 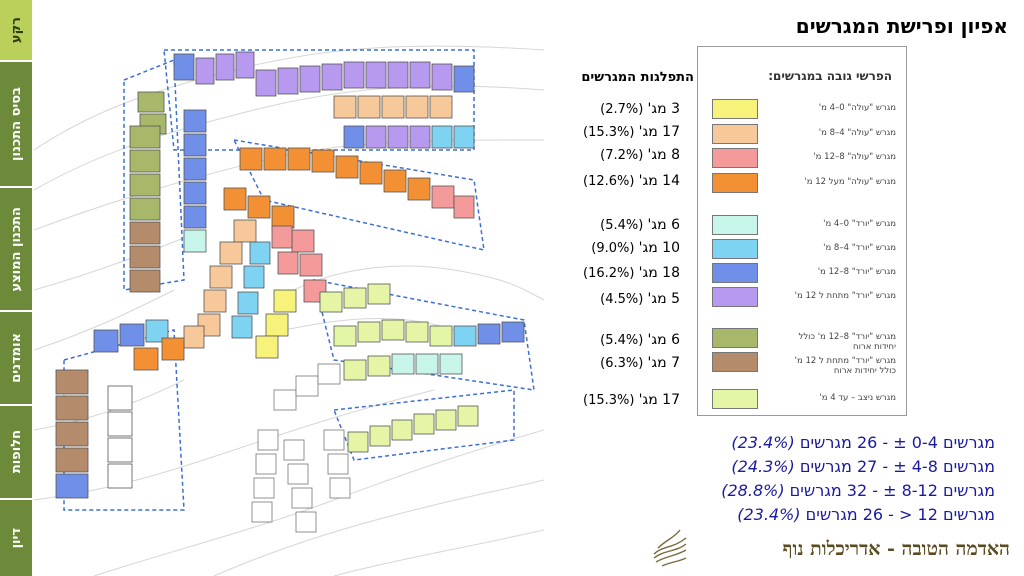 I want to click on legend-item: מגרש ניצב – עד 4 מ', so click(x=803, y=400).